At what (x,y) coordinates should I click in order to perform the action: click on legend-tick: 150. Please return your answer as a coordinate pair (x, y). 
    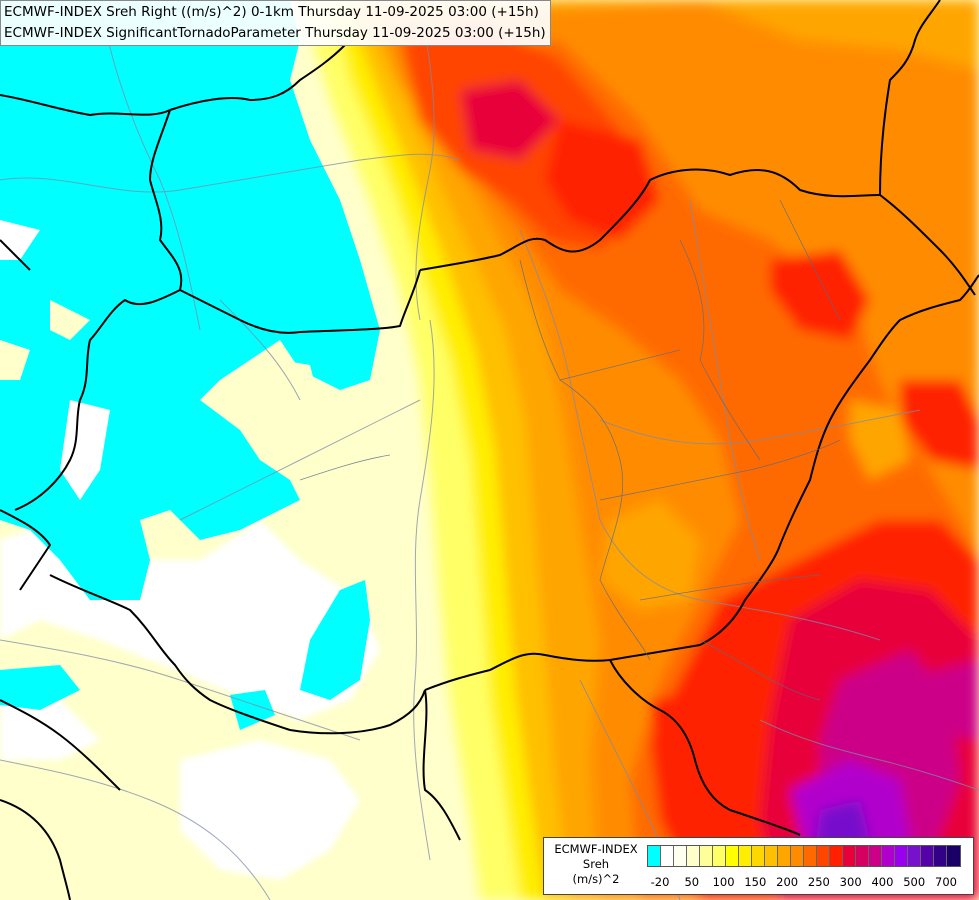
    Looking at the image, I should click on (755, 882).